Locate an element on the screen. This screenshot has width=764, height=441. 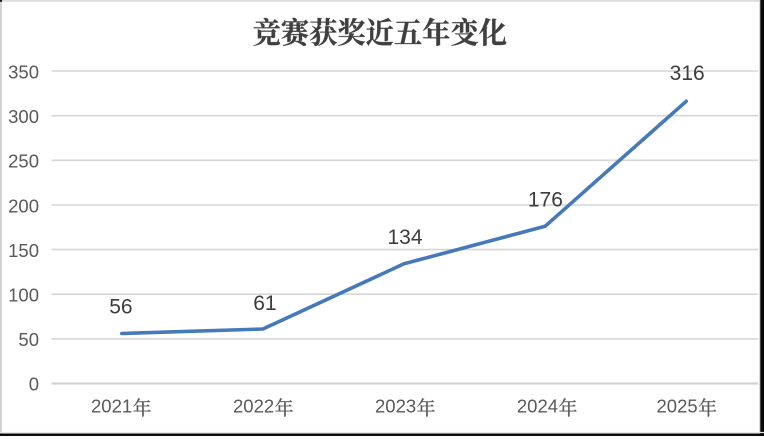
svg-text: 2021 is located at coordinates (111, 405).